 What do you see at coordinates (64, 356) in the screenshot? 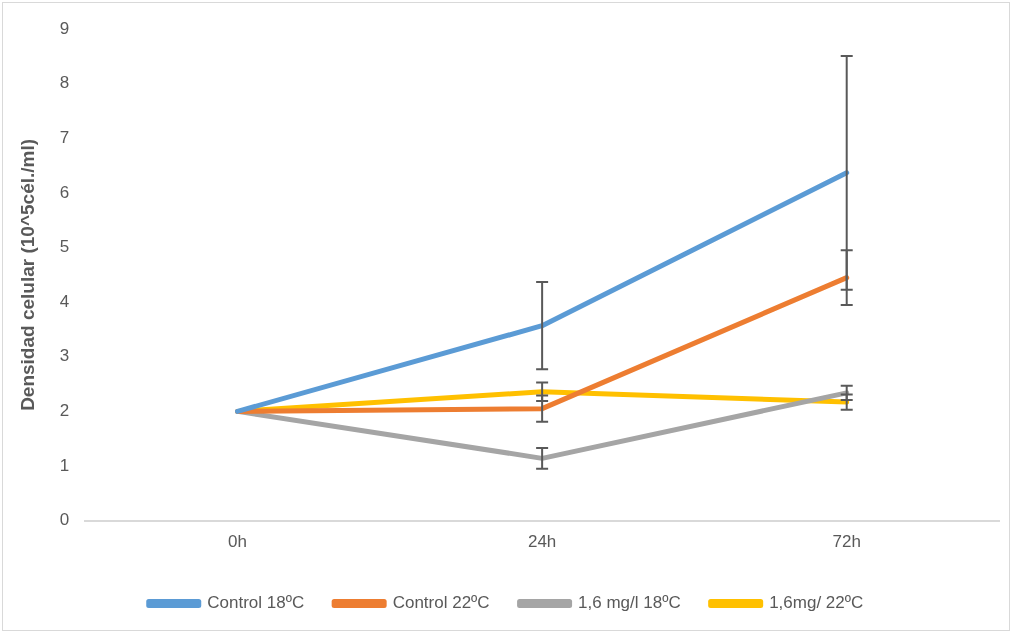
I see `y-tick-label: 3` at bounding box center [64, 356].